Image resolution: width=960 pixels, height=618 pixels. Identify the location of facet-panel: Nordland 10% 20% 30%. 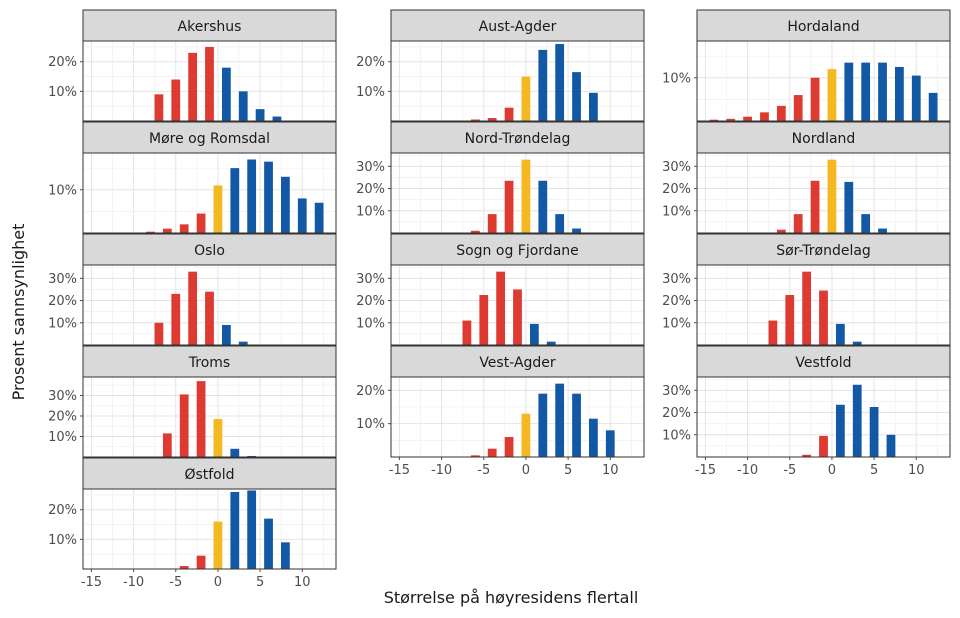
(806, 177).